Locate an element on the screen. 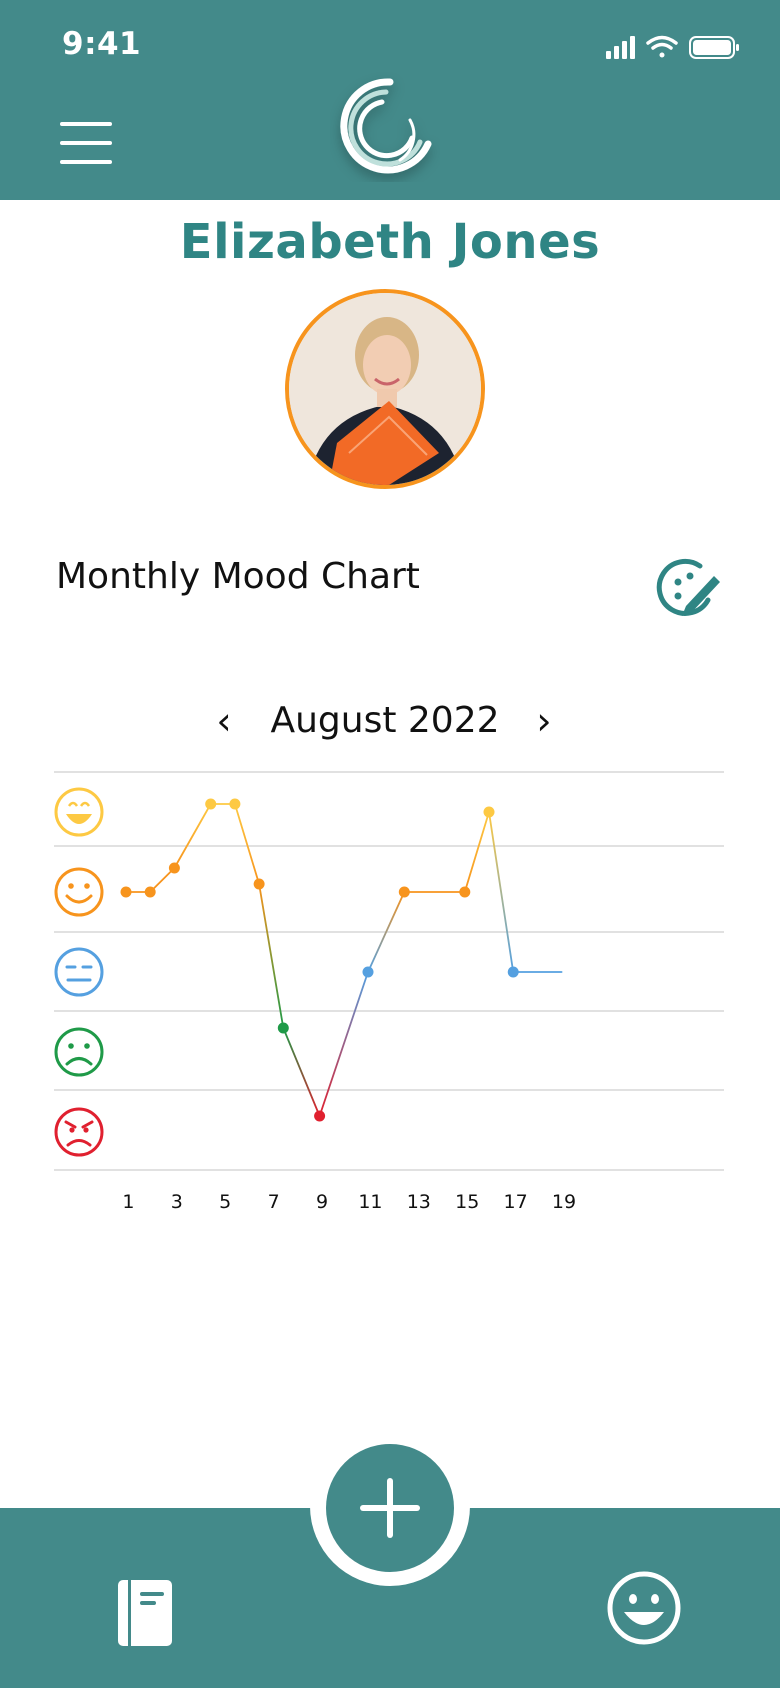 The image size is (780, 1688). previous-month-button: ‹ is located at coordinates (224, 721).